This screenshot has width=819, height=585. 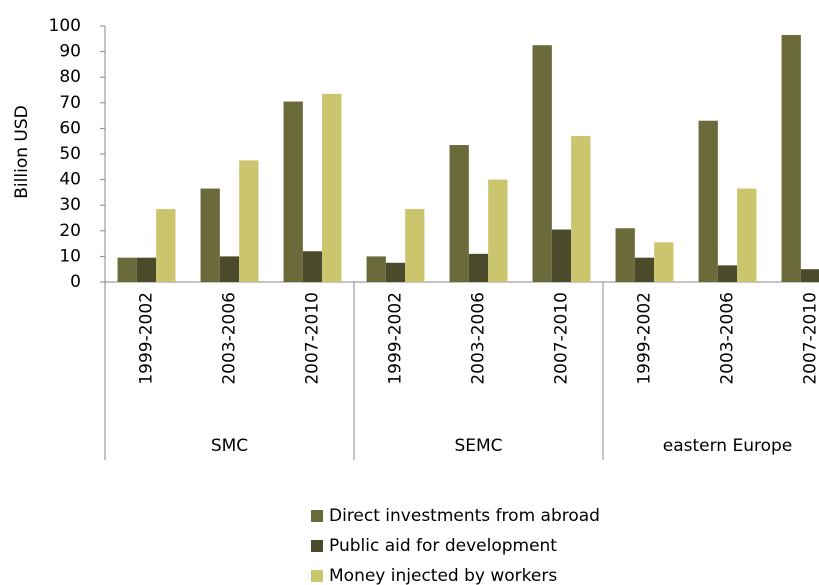 What do you see at coordinates (478, 446) in the screenshot?
I see `group-label: SEMC` at bounding box center [478, 446].